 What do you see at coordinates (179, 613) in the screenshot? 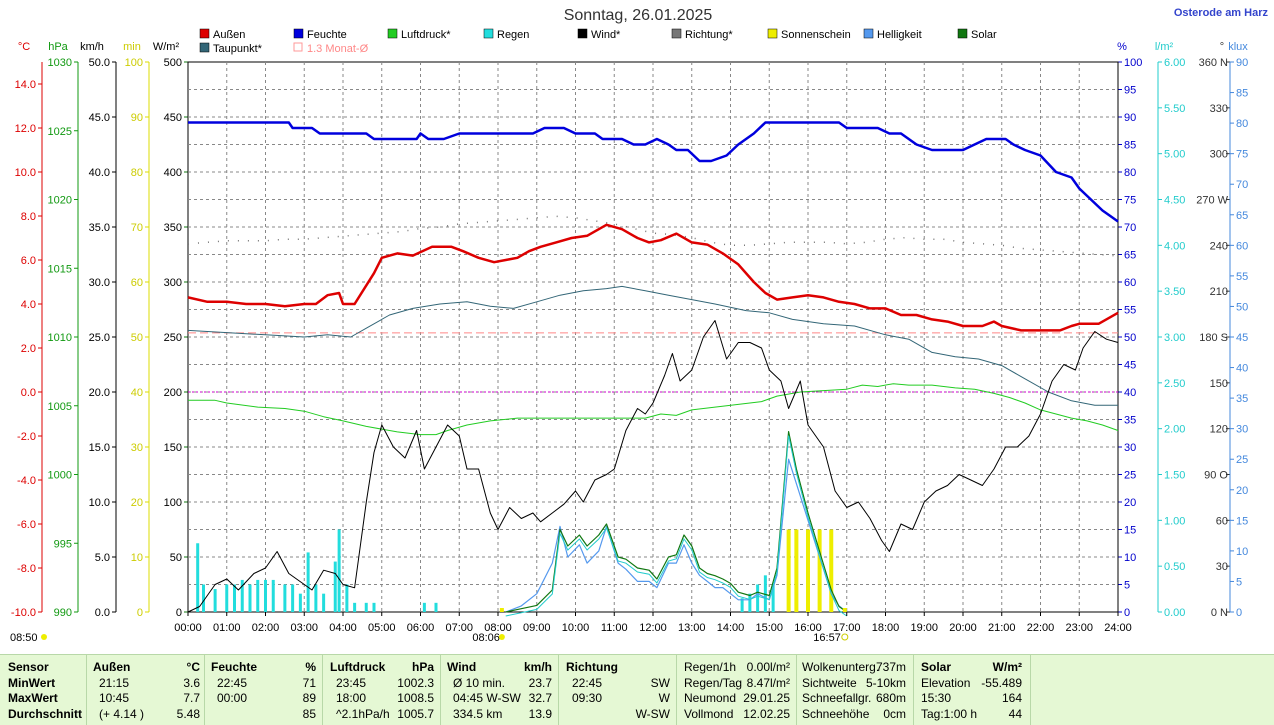
I see `solar-tick-label: 0` at bounding box center [179, 613].